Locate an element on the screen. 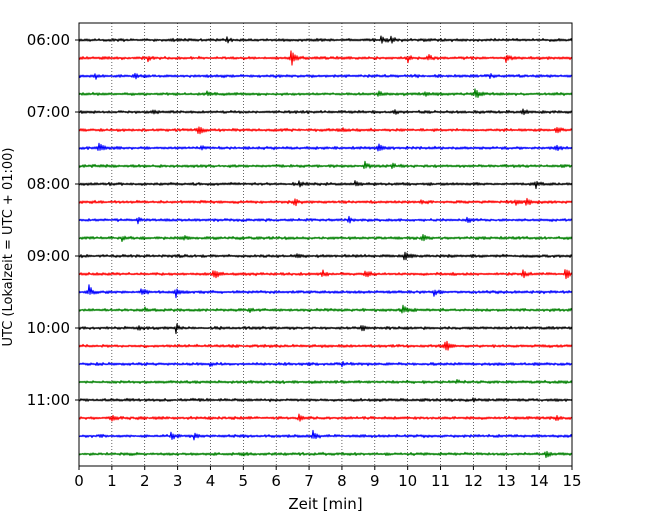 The image size is (650, 524). x-tick-label-13: 13 is located at coordinates (506, 481).